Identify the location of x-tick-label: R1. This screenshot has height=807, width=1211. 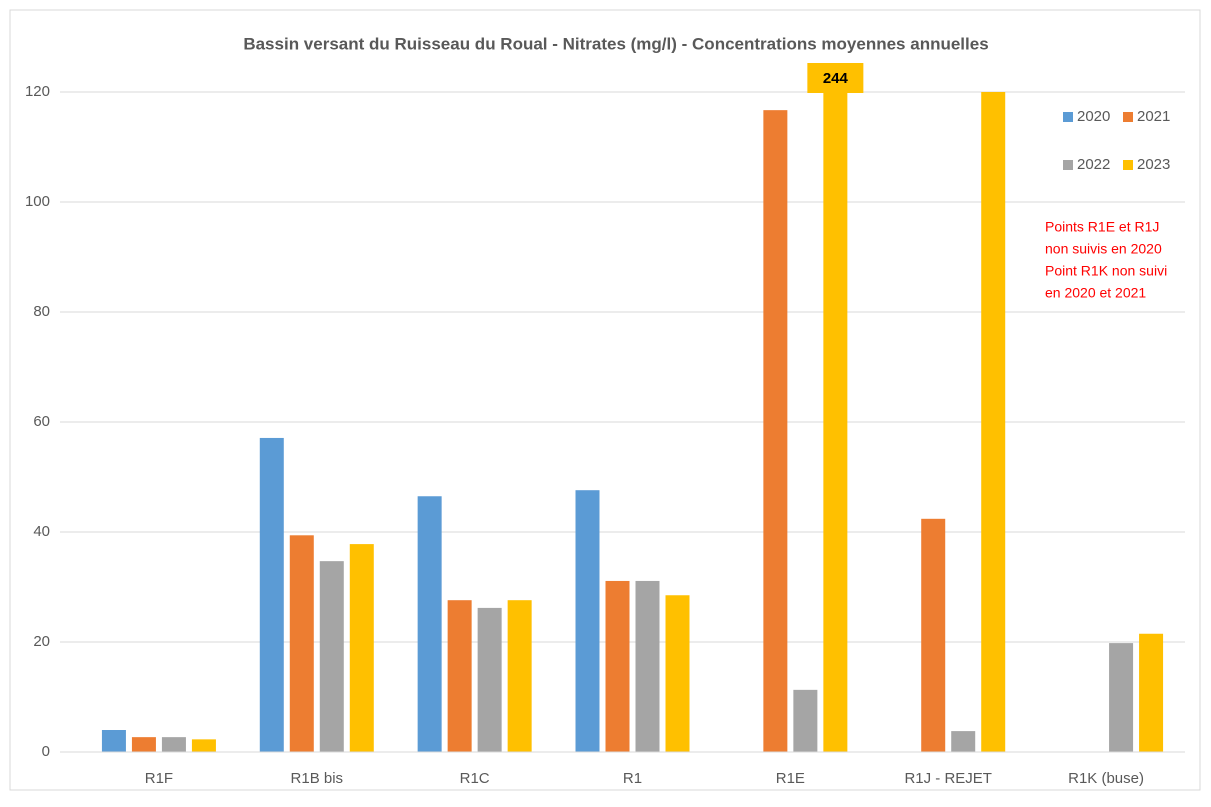
(632, 778).